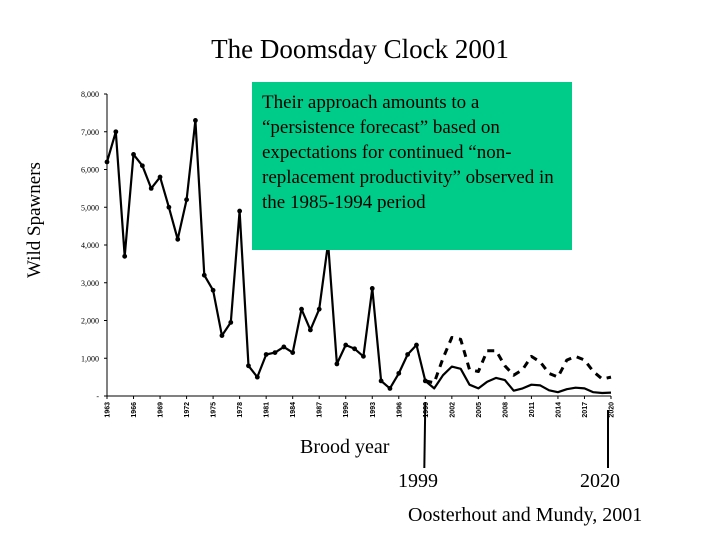  I want to click on year-pointers, so click(516, 435).